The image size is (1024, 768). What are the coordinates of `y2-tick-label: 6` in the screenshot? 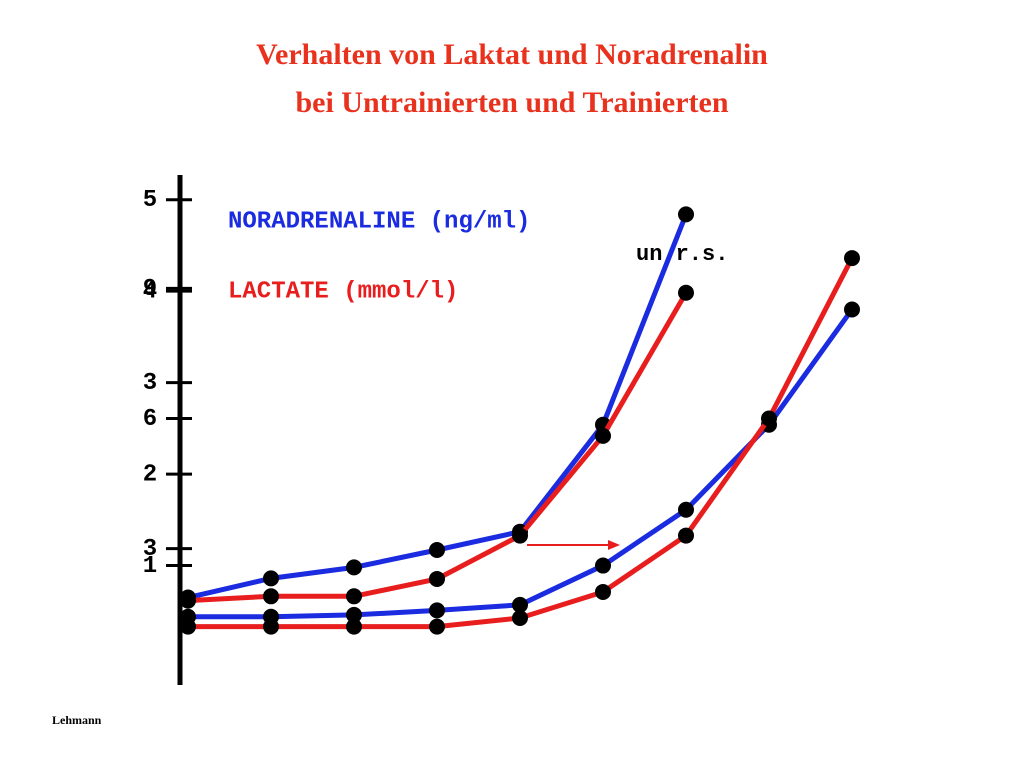 It's located at (150, 419).